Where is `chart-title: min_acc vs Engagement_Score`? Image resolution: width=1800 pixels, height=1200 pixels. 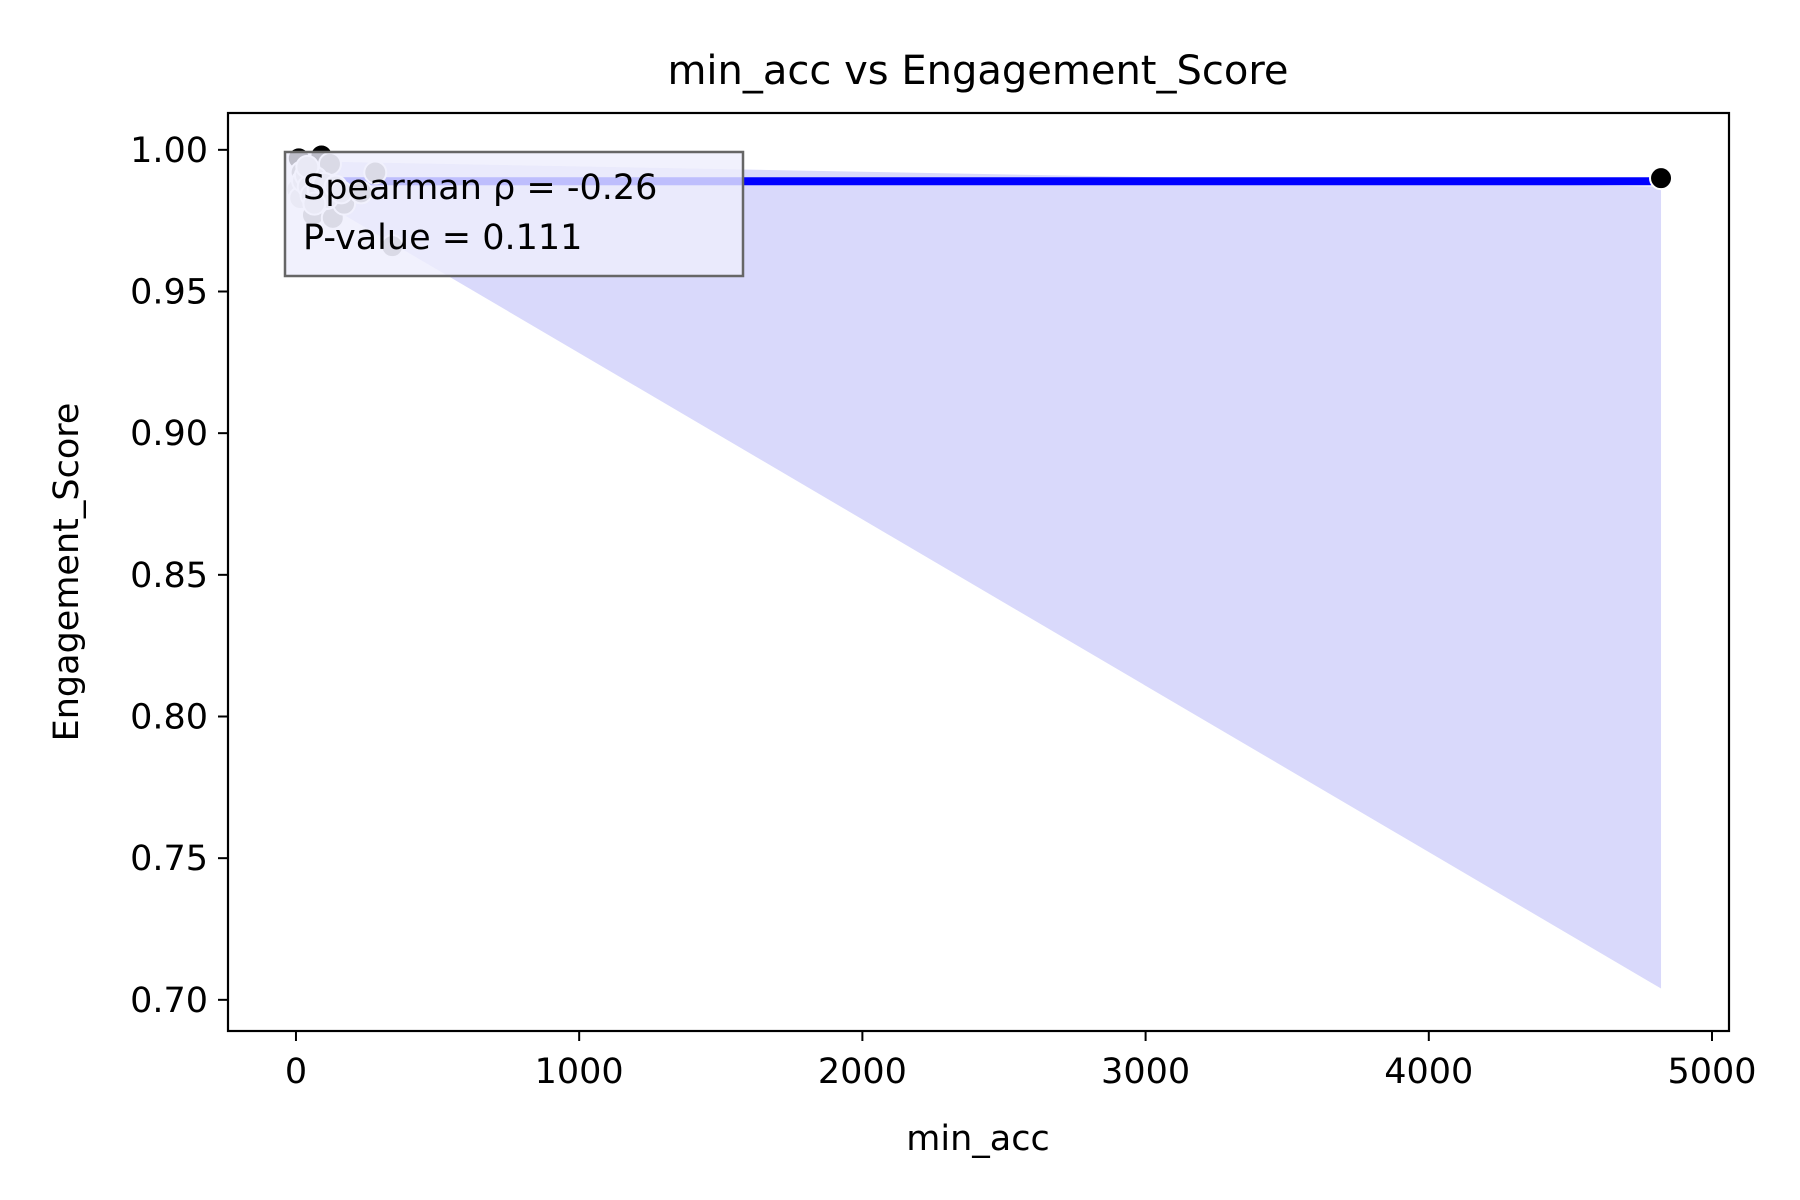 chart-title: min_acc vs Engagement_Score is located at coordinates (977, 71).